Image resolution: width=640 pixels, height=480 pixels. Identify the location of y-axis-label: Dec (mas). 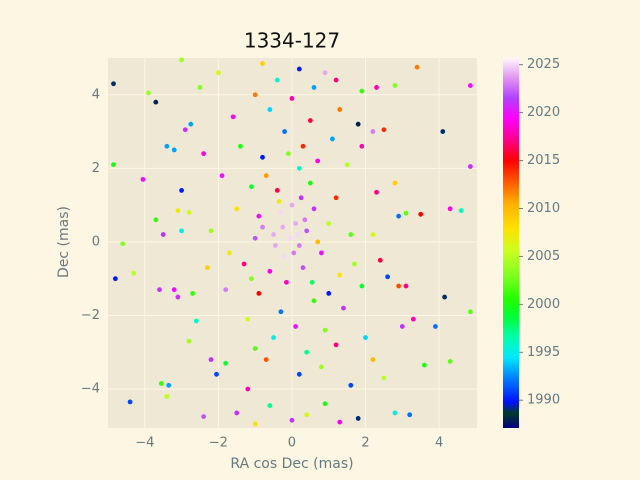
(64, 242).